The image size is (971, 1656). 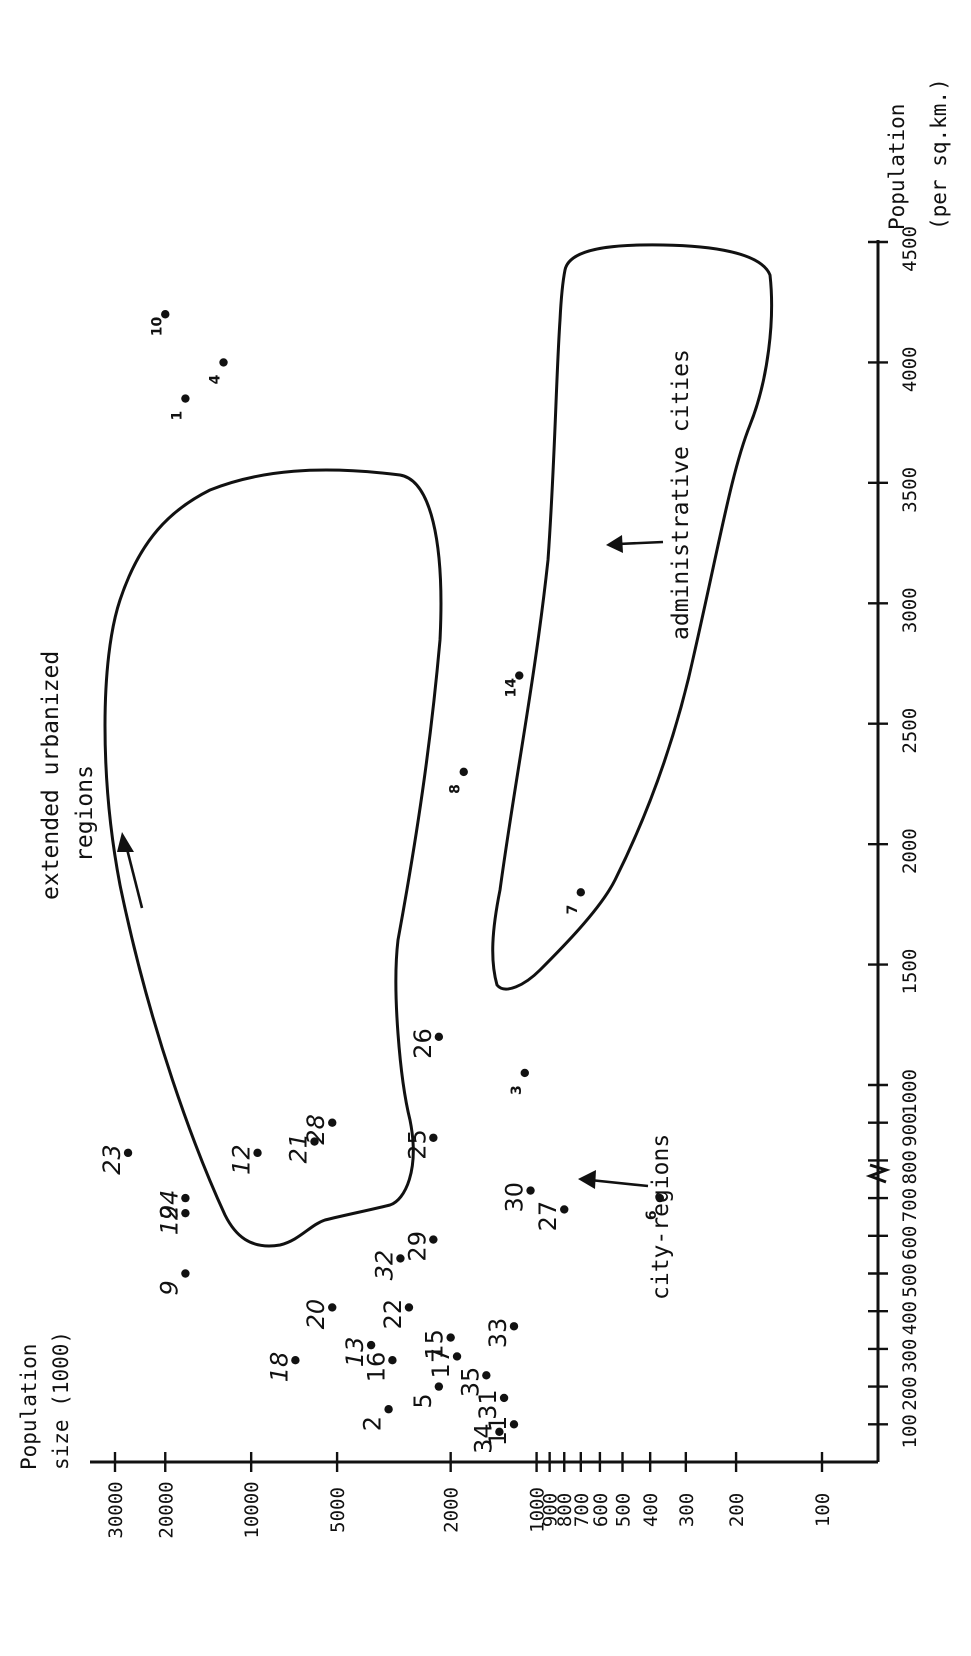 What do you see at coordinates (910, 249) in the screenshot?
I see `x-tick-label: 4500` at bounding box center [910, 249].